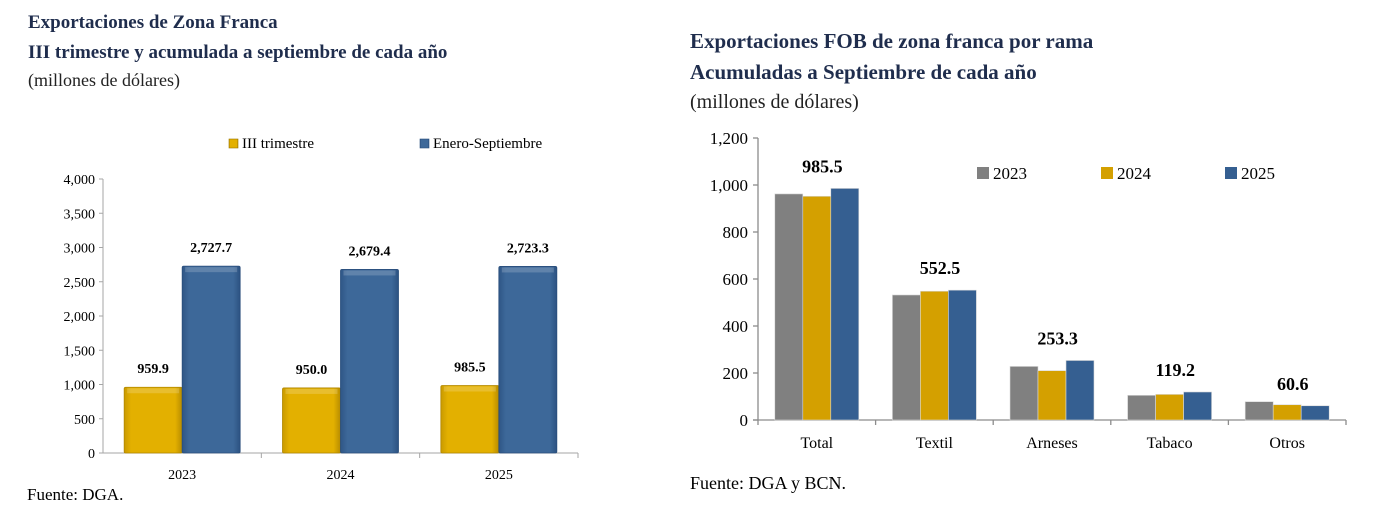  Describe the element at coordinates (736, 279) in the screenshot. I see `y-tick-label: 600` at that location.